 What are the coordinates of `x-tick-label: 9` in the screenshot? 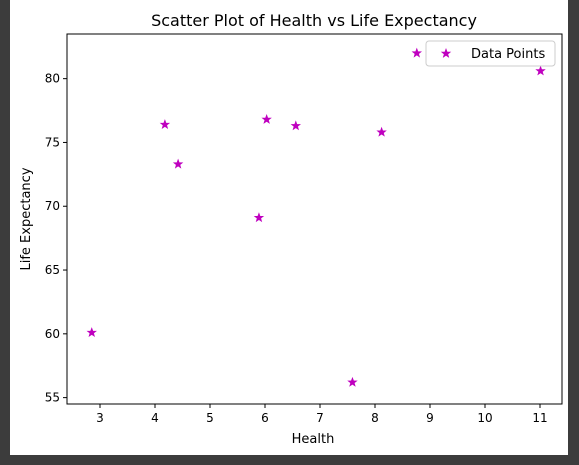 It's located at (430, 418).